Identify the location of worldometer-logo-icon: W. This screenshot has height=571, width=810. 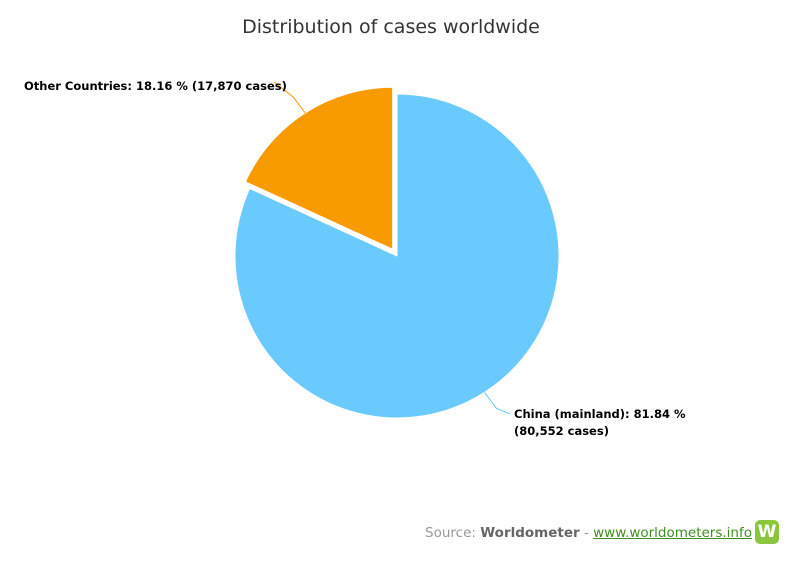
(767, 532).